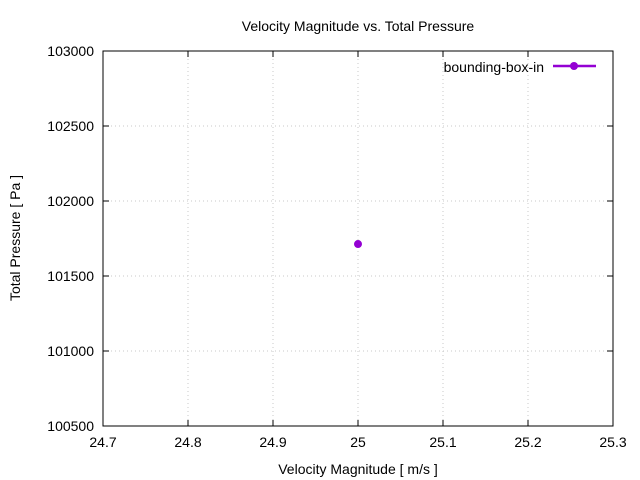 This screenshot has height=480, width=640. Describe the element at coordinates (70, 201) in the screenshot. I see `y-tick-label: 102000` at that location.